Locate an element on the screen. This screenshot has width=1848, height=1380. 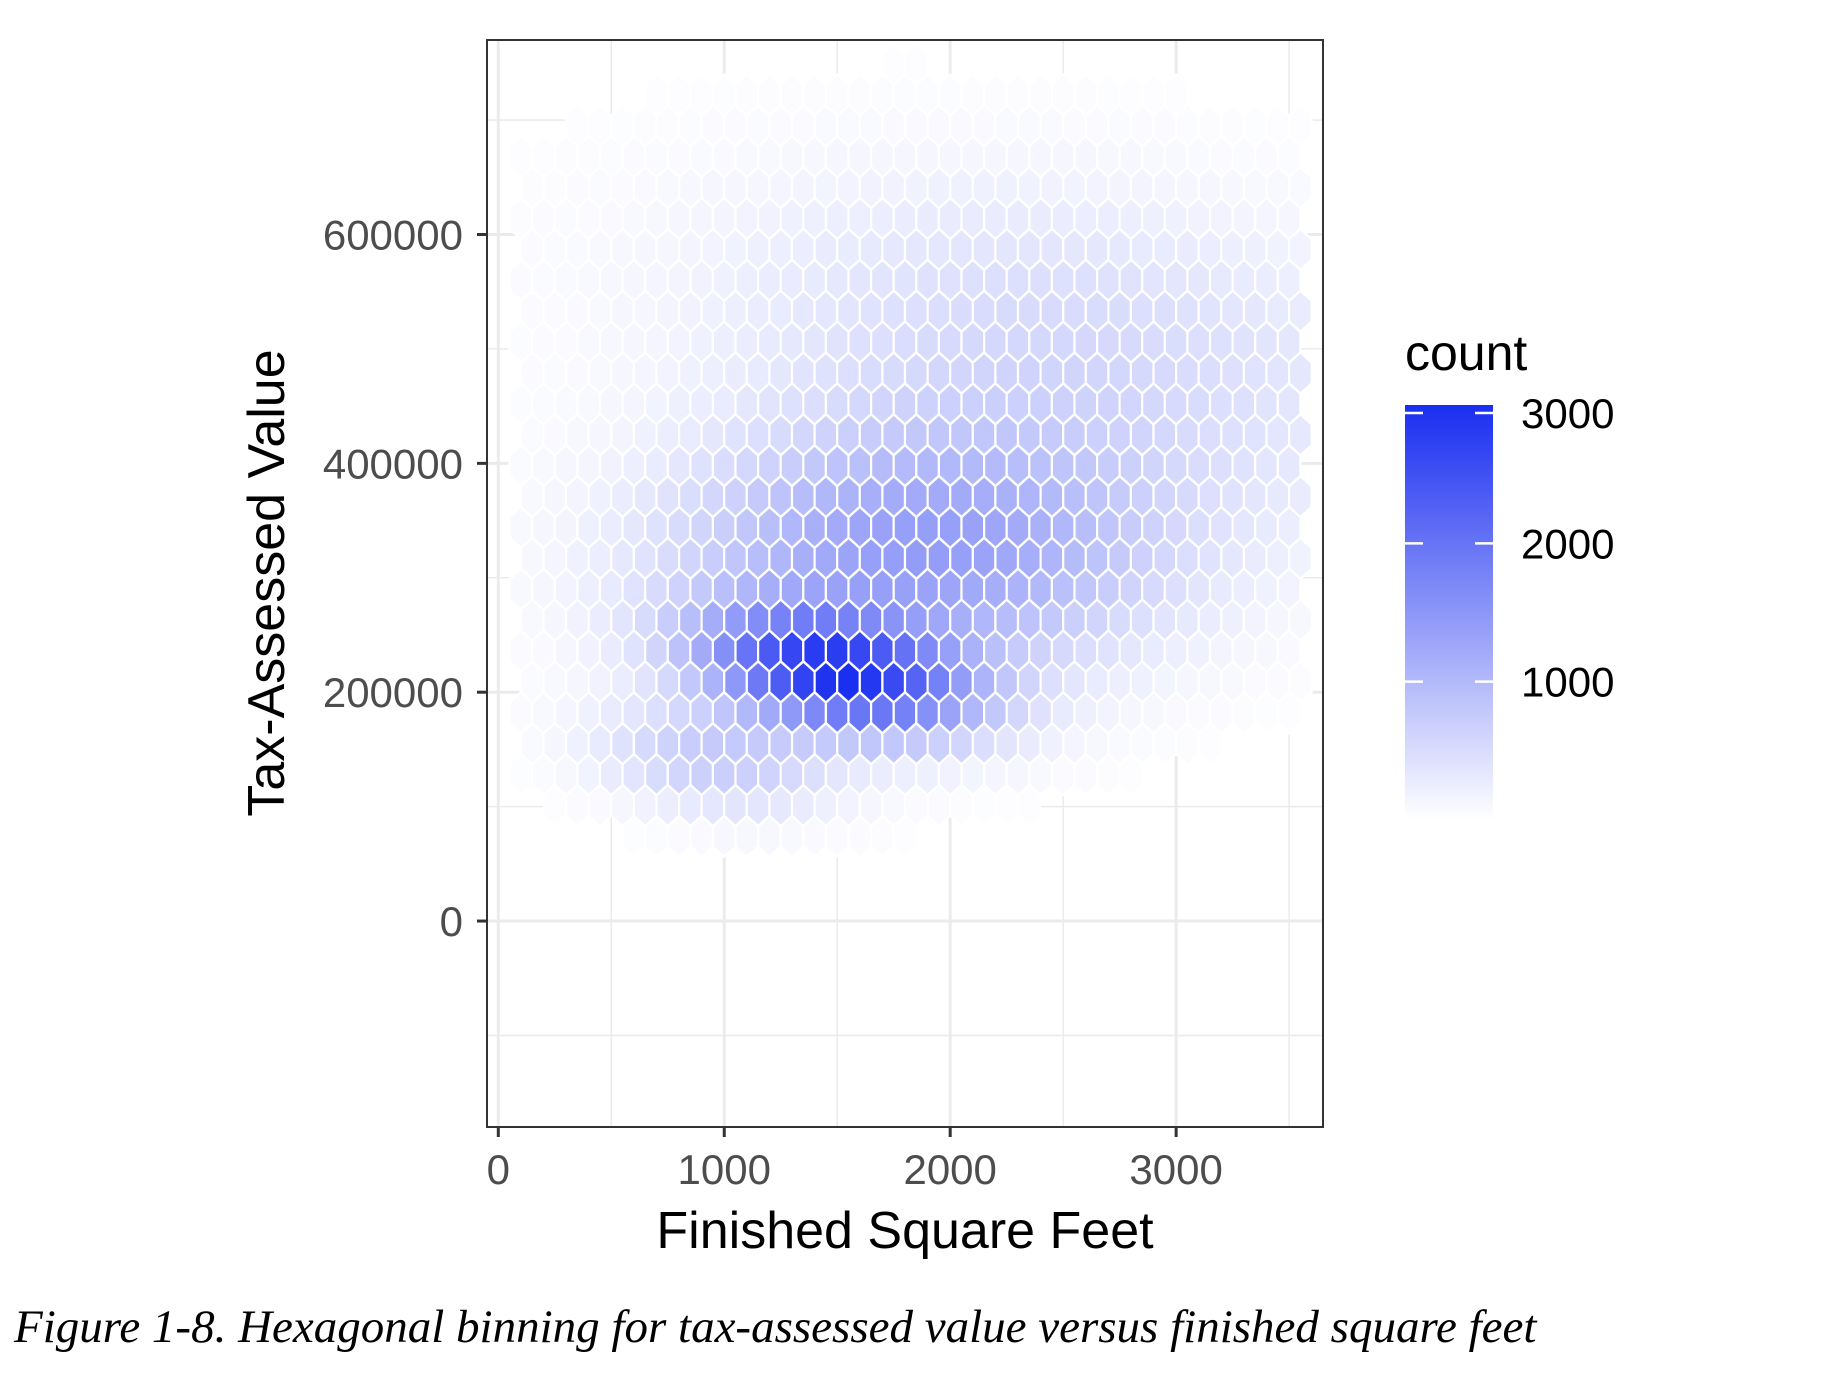
x-axis-label: Finished Square Feet is located at coordinates (905, 1231).